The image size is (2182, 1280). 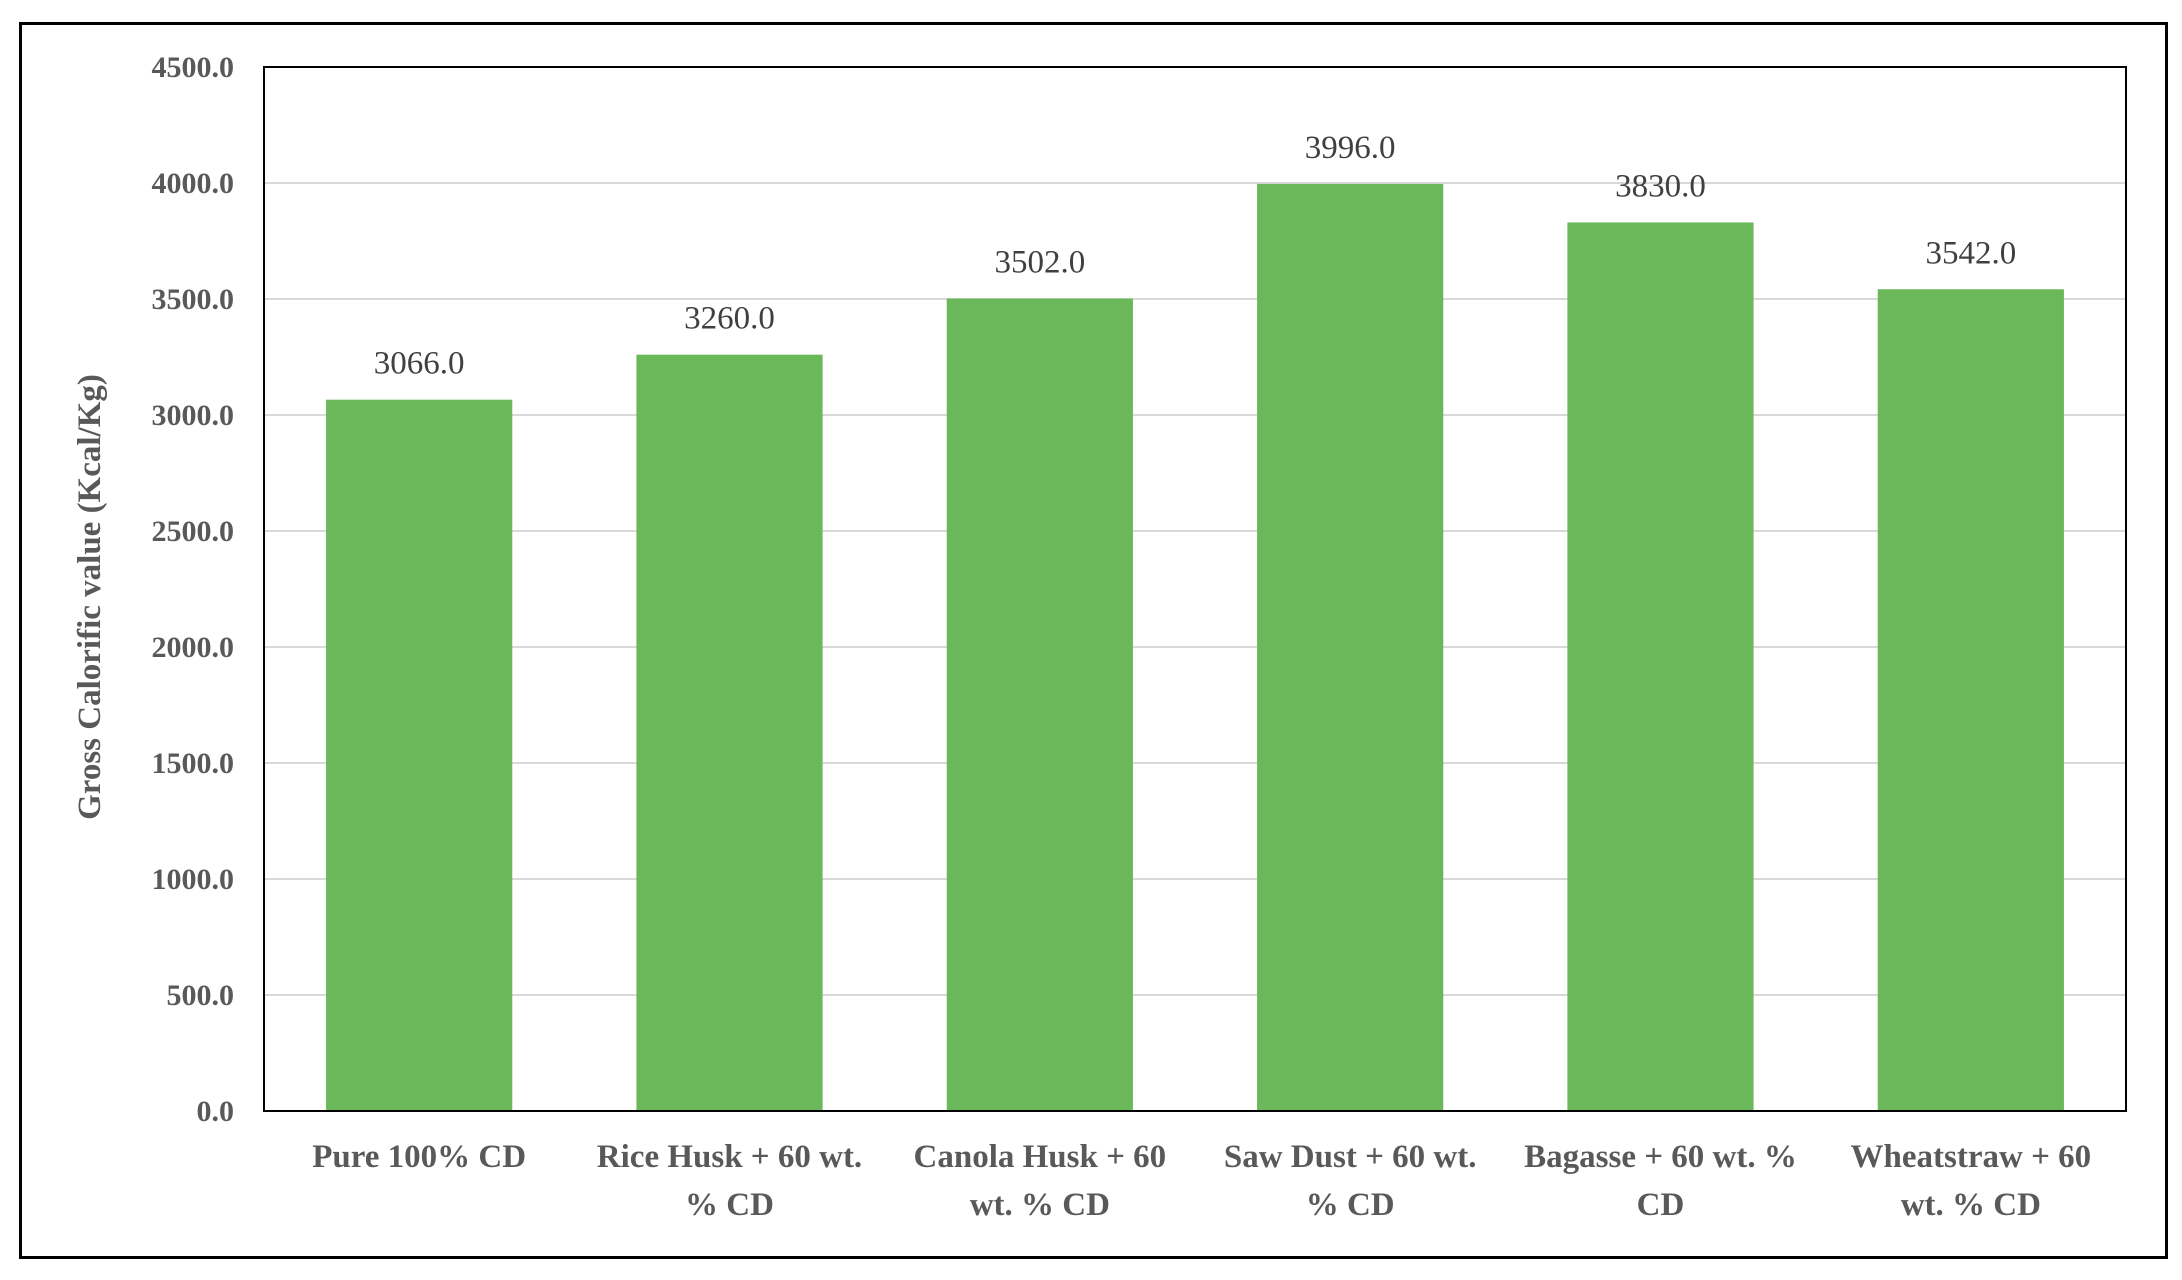 What do you see at coordinates (729, 1181) in the screenshot?
I see `x-category-label: Rice Husk + 60 wt. % CD` at bounding box center [729, 1181].